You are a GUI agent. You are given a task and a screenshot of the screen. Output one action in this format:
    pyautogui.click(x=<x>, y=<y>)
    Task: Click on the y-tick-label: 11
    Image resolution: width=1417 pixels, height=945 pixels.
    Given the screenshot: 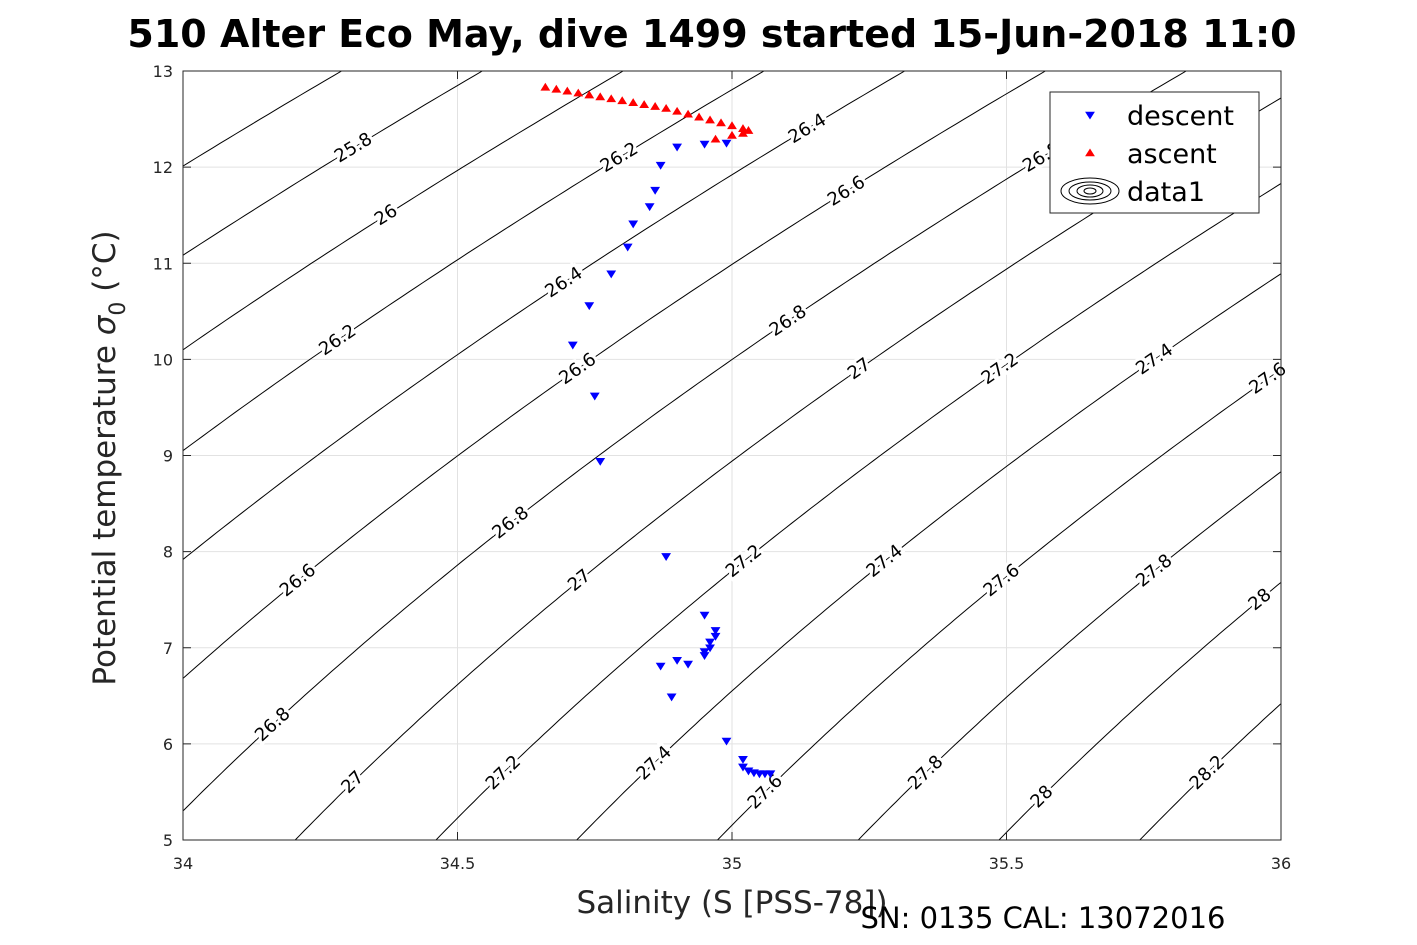 What is the action you would take?
    pyautogui.click(x=163, y=263)
    